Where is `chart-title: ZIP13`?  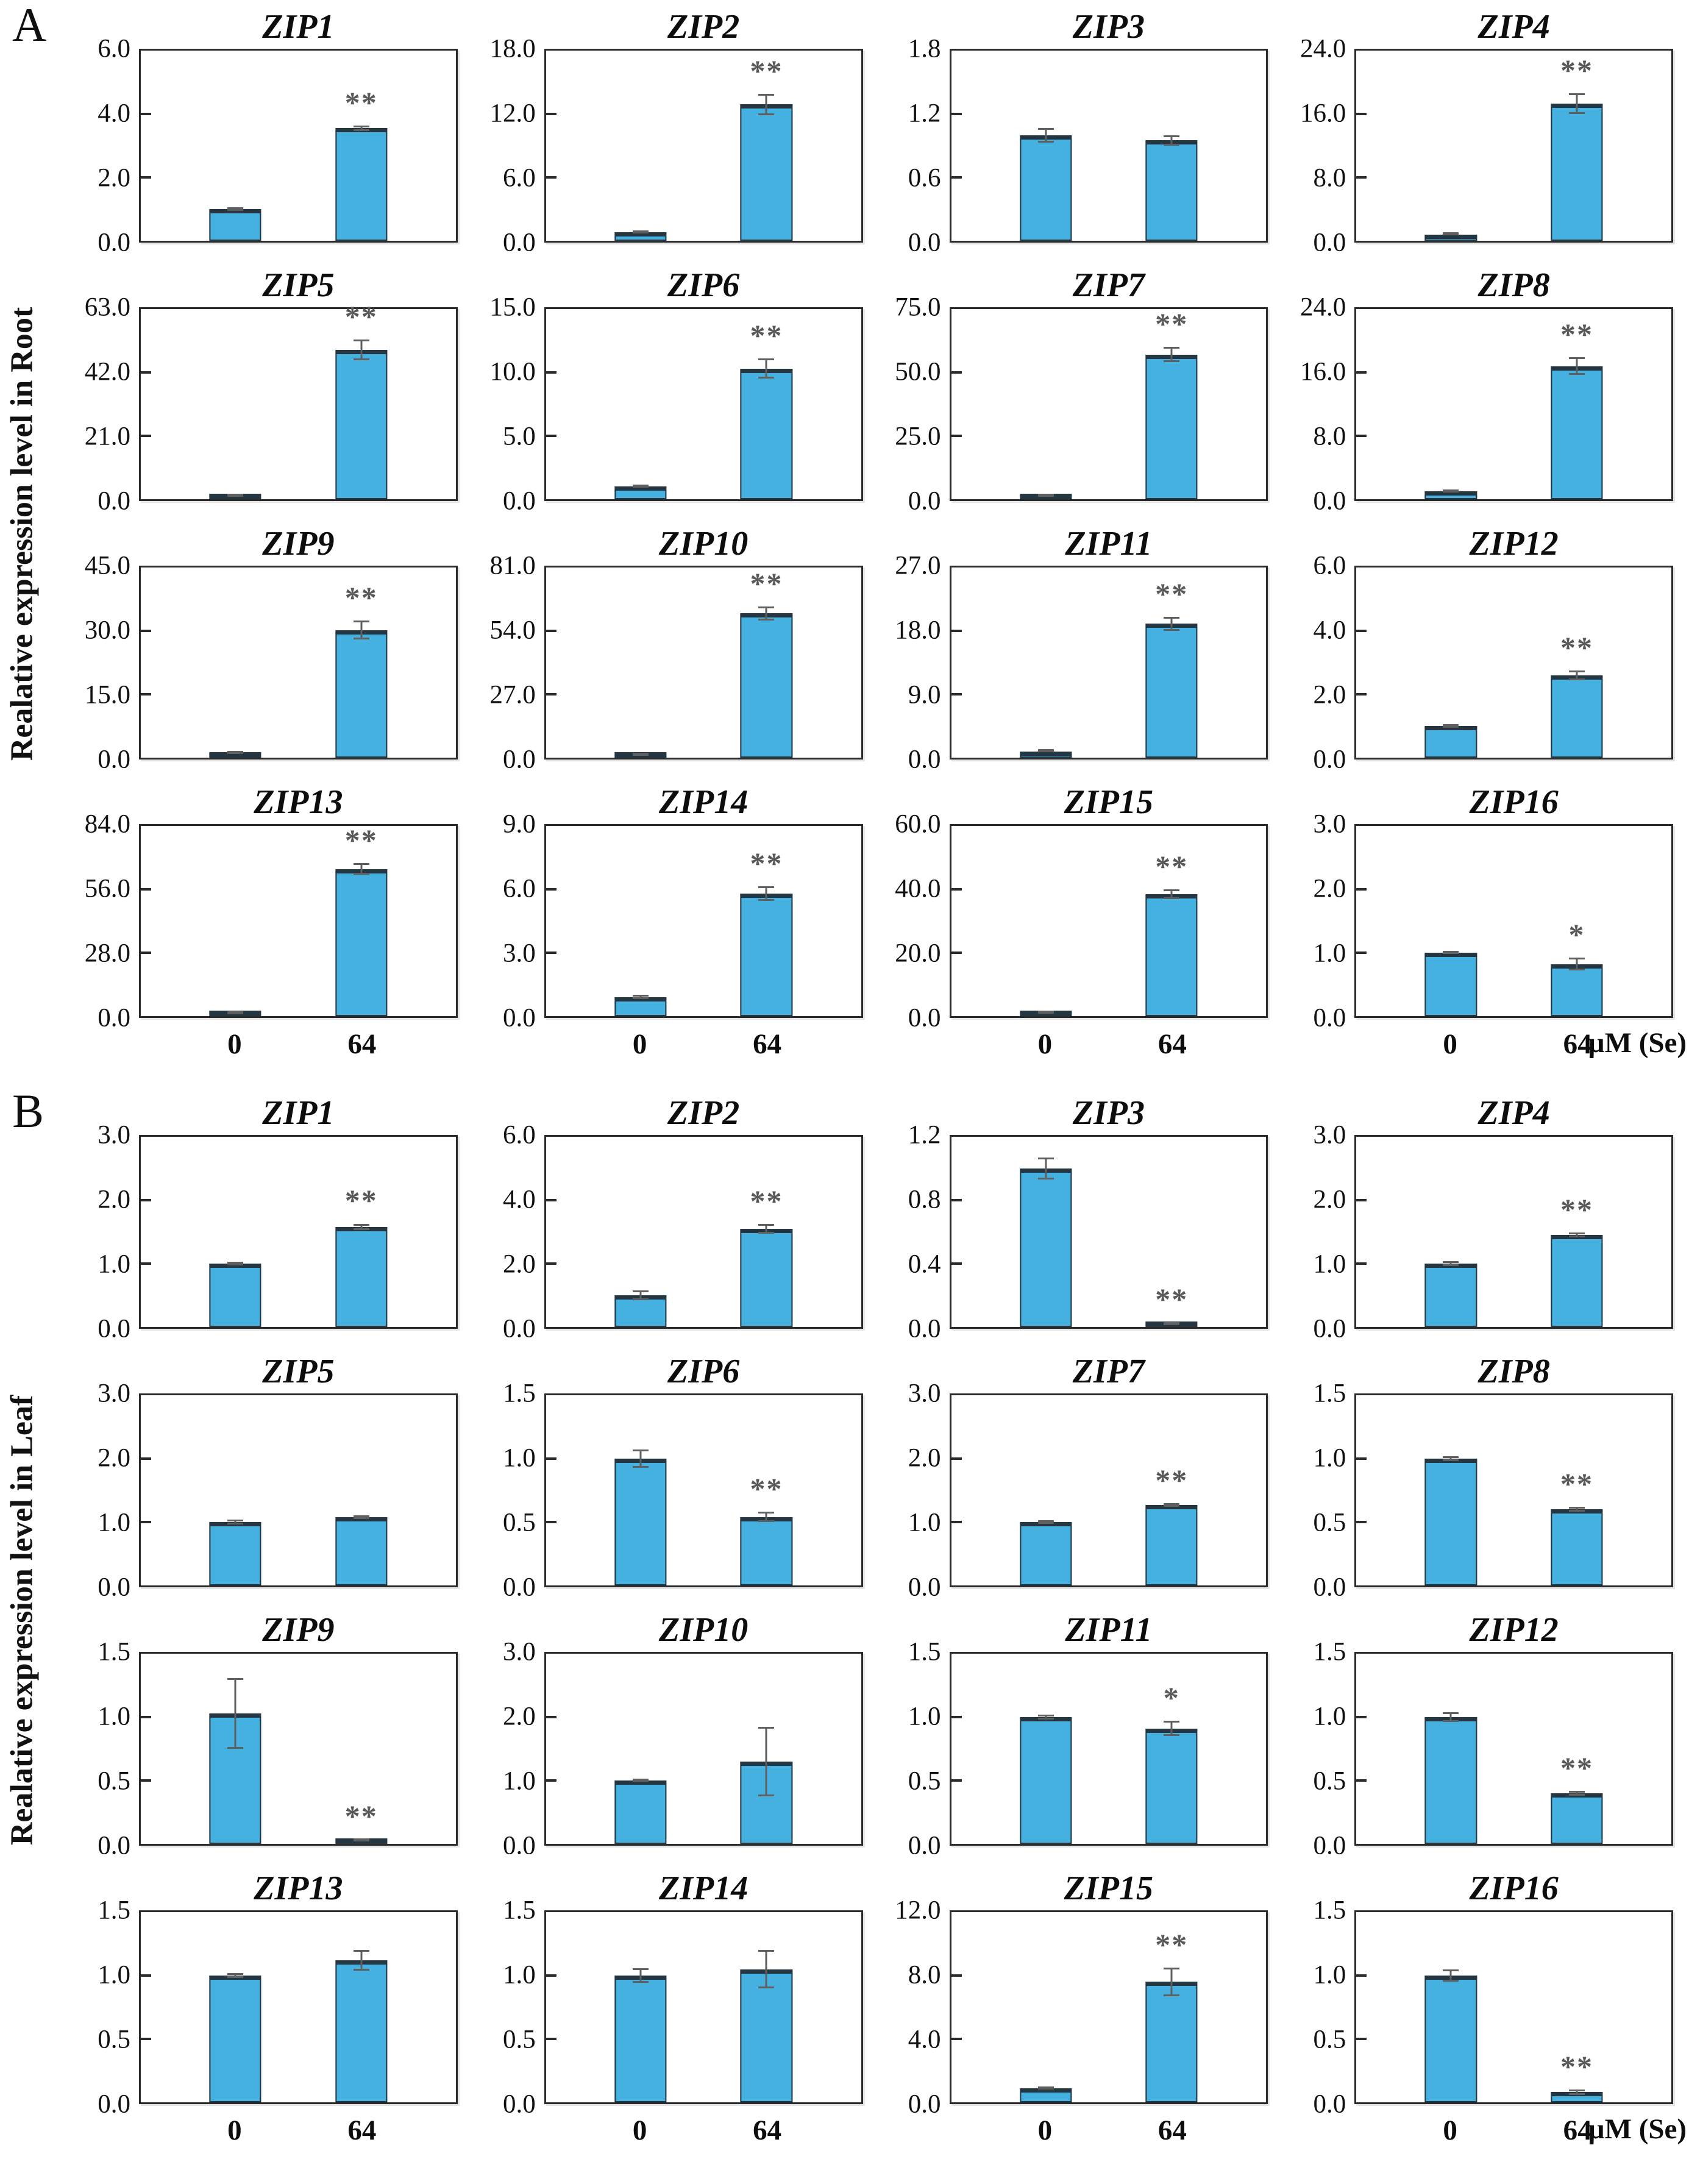 chart-title: ZIP13 is located at coordinates (298, 1888).